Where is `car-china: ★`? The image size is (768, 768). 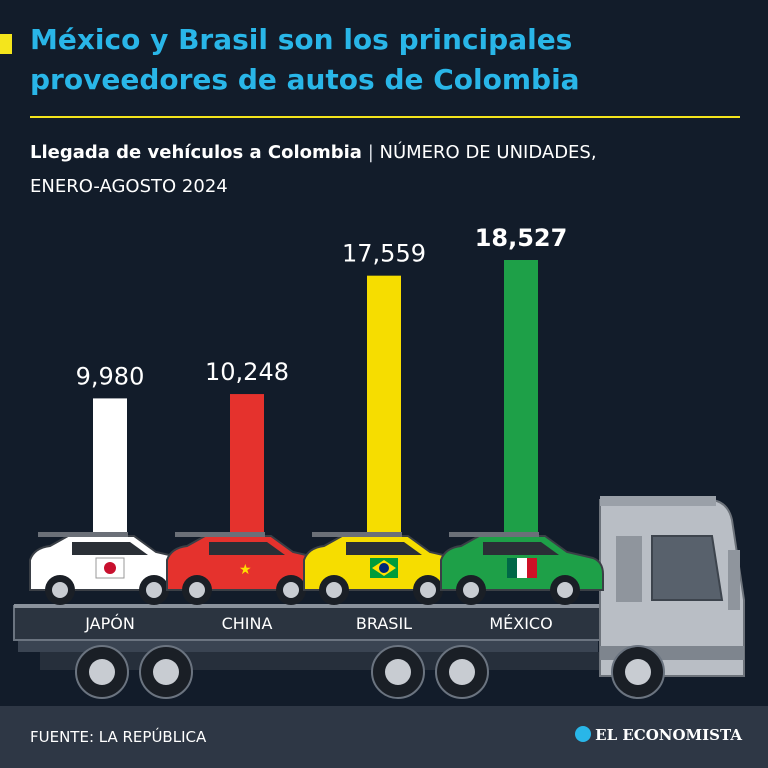 car-china: ★ is located at coordinates (248, 568).